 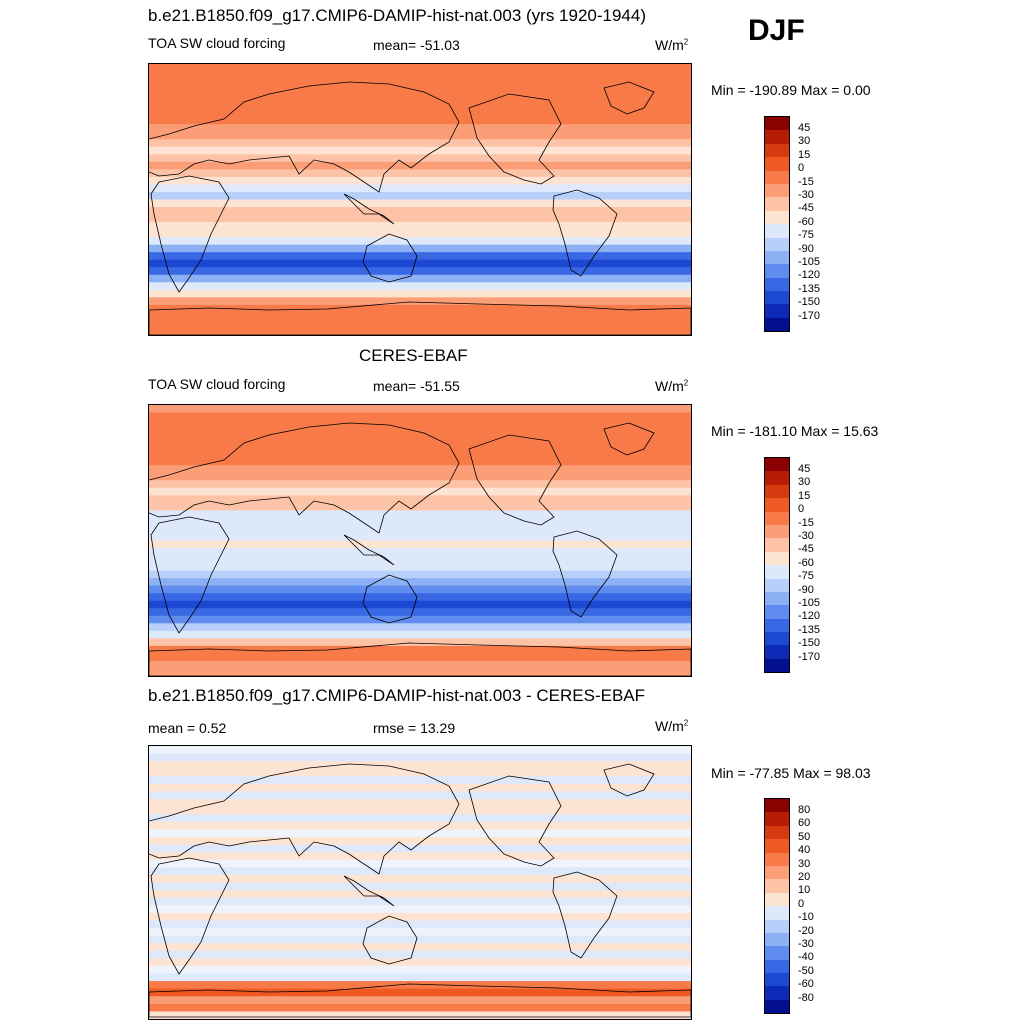 I want to click on colorbar-tick-label: 10, so click(x=804, y=890).